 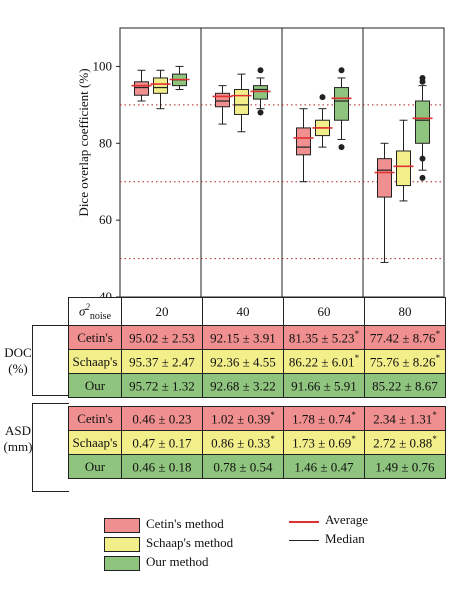 I want to click on legend-average-line, so click(x=304, y=522).